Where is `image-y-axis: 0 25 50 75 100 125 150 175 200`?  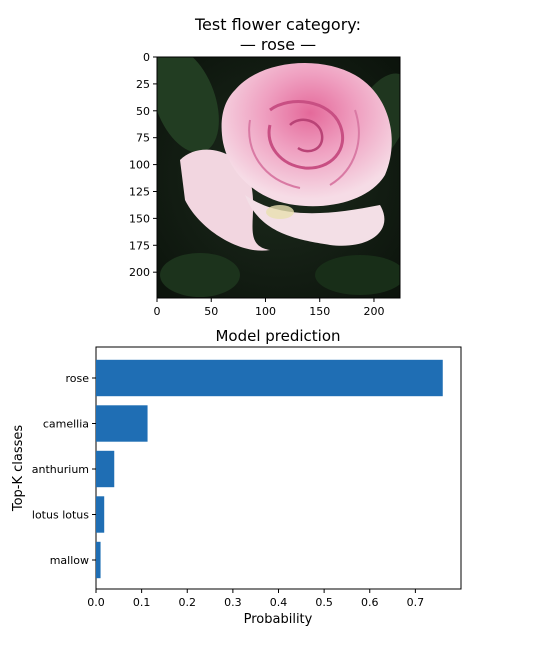 image-y-axis: 0 25 50 75 100 125 150 175 200 is located at coordinates (143, 165).